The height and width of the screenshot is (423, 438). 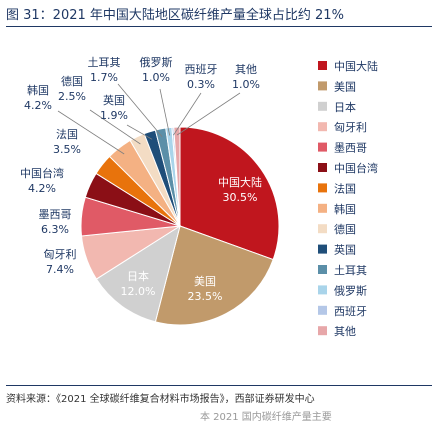 What do you see at coordinates (67, 134) in the screenshot?
I see `slice-label: 法国` at bounding box center [67, 134].